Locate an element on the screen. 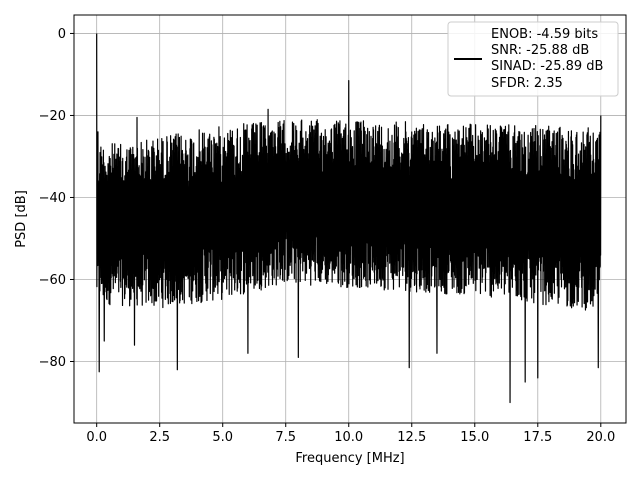 The image size is (640, 480). legend-line-sfdr: SFDR: 2.35 is located at coordinates (527, 83).